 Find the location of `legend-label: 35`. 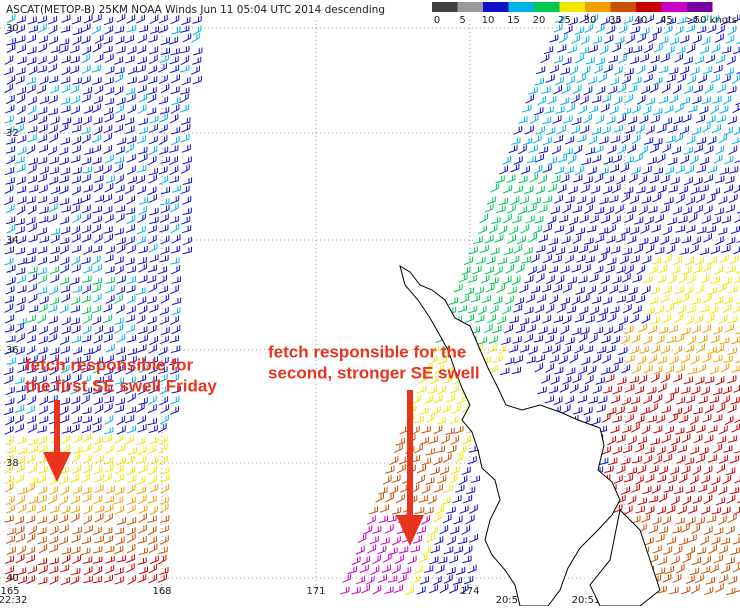

legend-label: 35 is located at coordinates (615, 20).